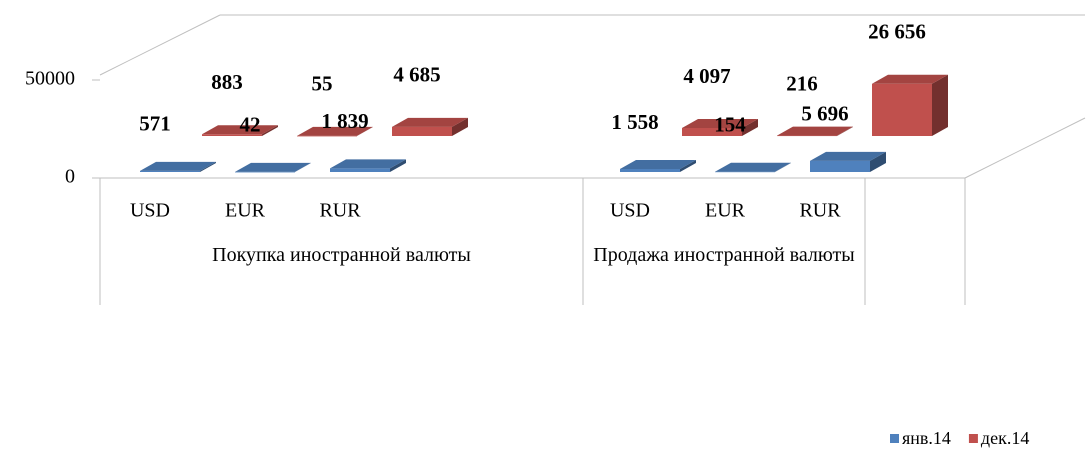 The height and width of the screenshot is (453, 1092). Describe the element at coordinates (897, 32) in the screenshot. I see `value-label: 26 656` at that location.